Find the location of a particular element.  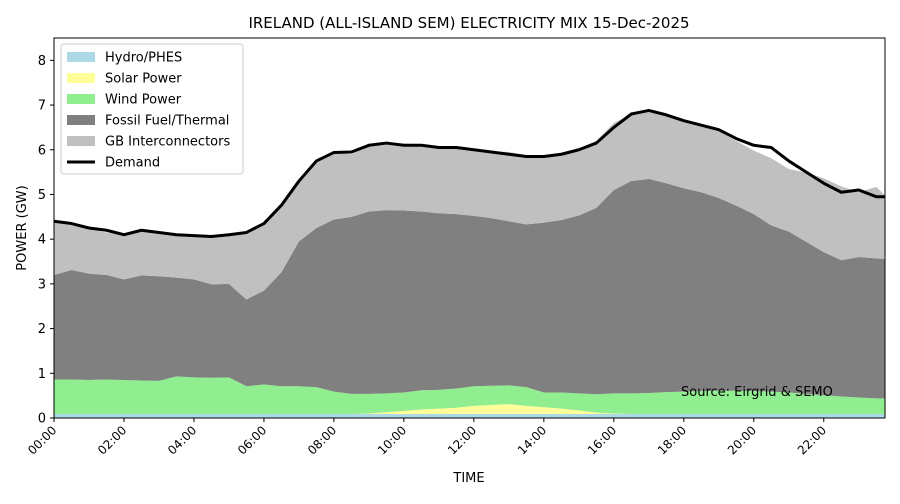

legend-swatch-fossil-fuel-thermal is located at coordinates (81, 120).